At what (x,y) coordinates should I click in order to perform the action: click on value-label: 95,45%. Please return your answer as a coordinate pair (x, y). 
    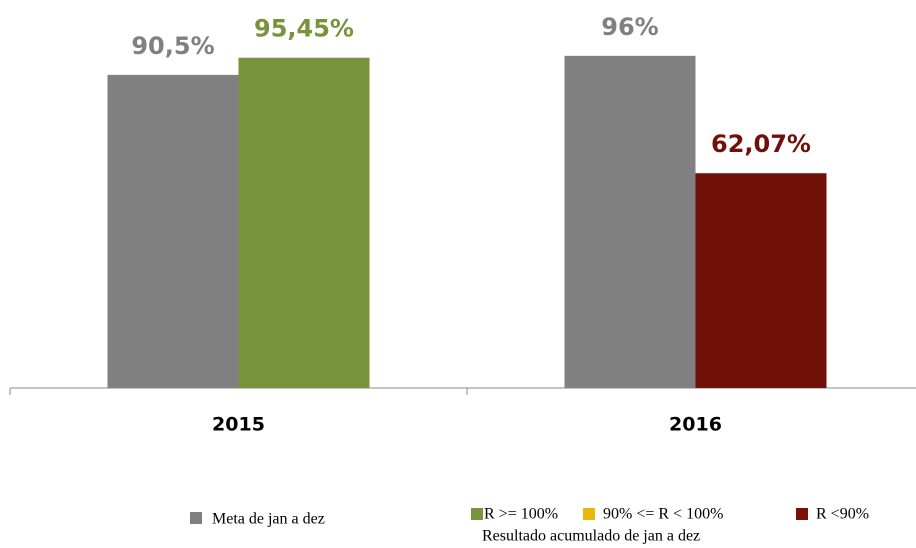
    Looking at the image, I should click on (304, 29).